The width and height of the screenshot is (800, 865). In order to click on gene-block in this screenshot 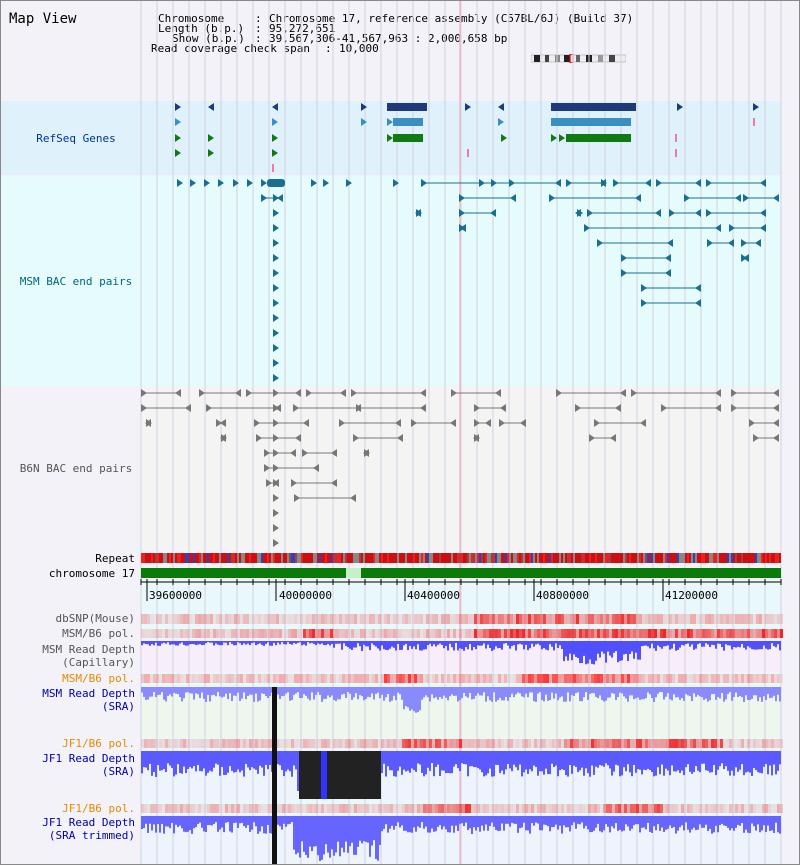, I will do `click(408, 138)`.